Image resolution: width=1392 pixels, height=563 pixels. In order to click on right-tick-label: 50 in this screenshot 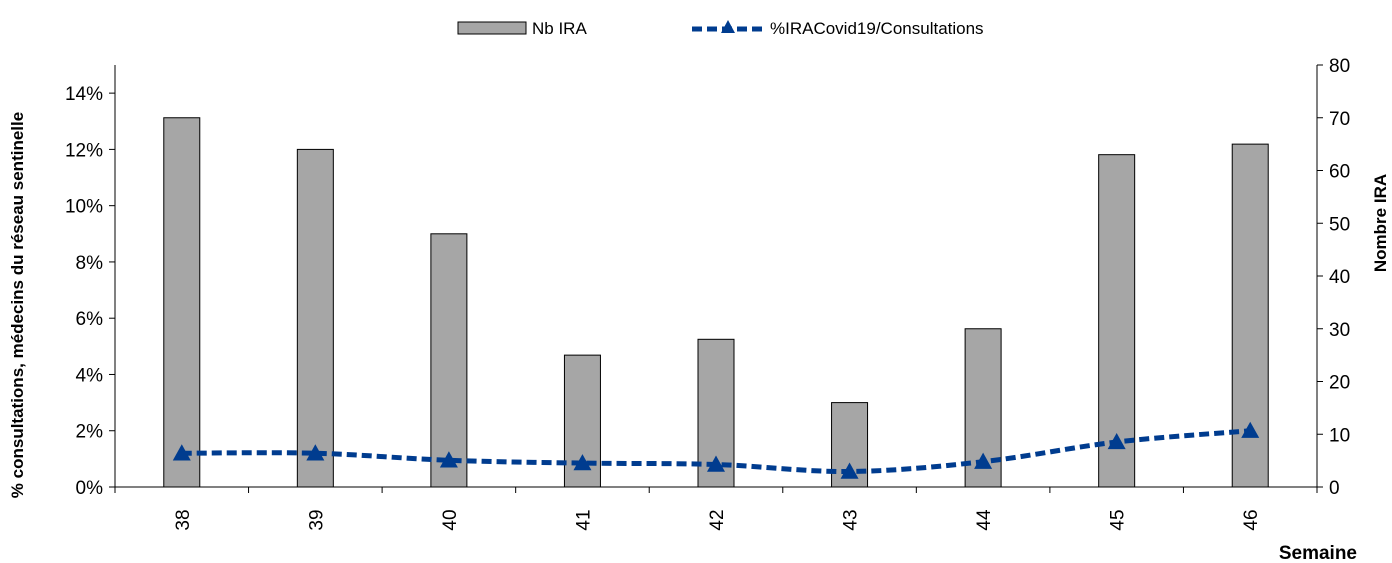, I will do `click(1339, 224)`.